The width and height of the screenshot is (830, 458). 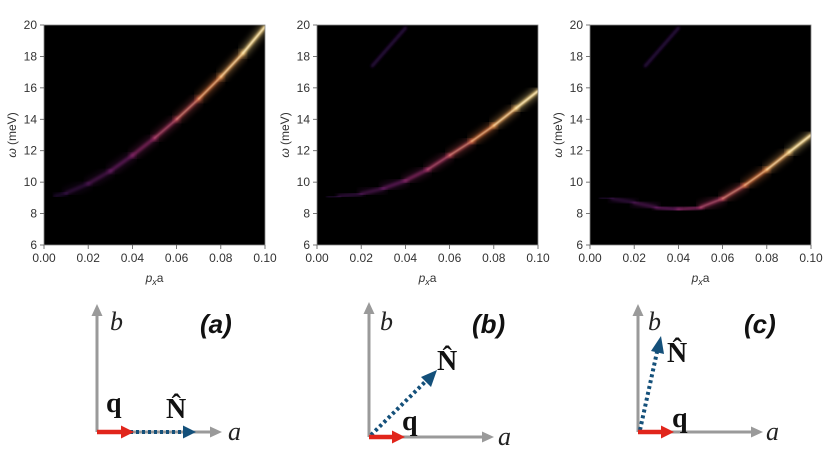 What do you see at coordinates (166, 375) in the screenshot?
I see `vector-diagram-a: b a (a) q N̂` at bounding box center [166, 375].